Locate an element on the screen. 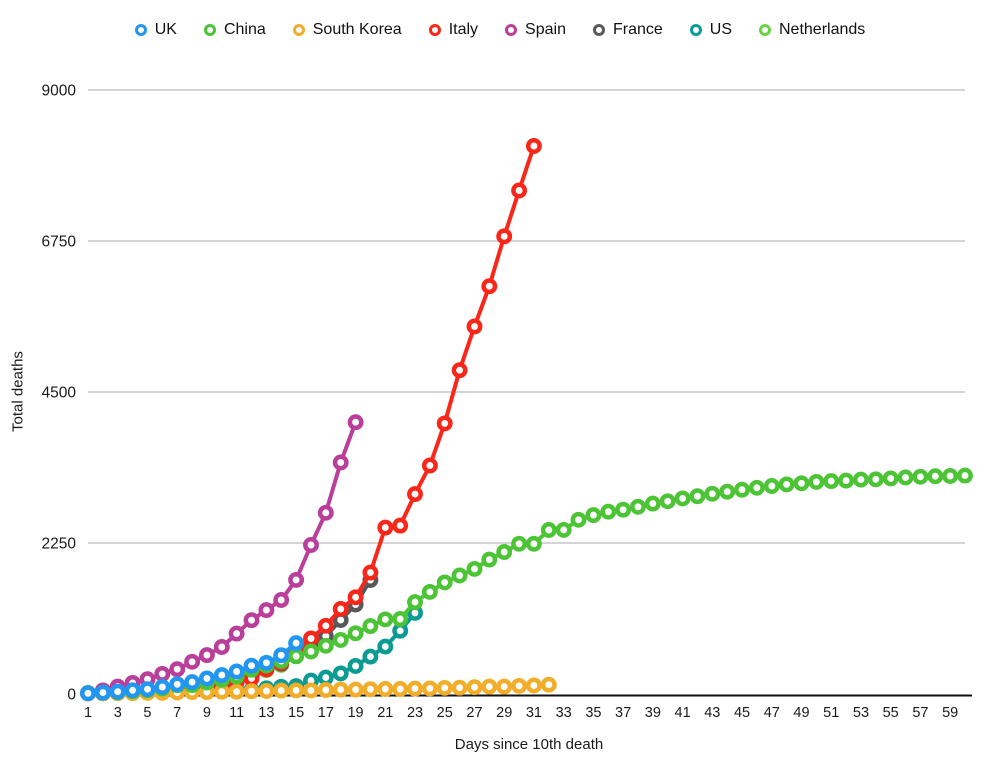  x-tick-label-37: 37 is located at coordinates (623, 713).